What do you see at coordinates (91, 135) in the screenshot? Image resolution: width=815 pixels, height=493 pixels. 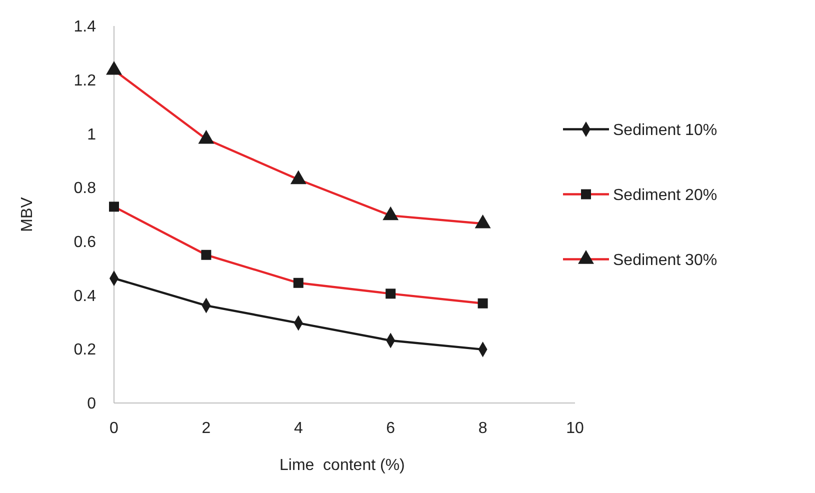 I see `y-tick-label: 1` at bounding box center [91, 135].